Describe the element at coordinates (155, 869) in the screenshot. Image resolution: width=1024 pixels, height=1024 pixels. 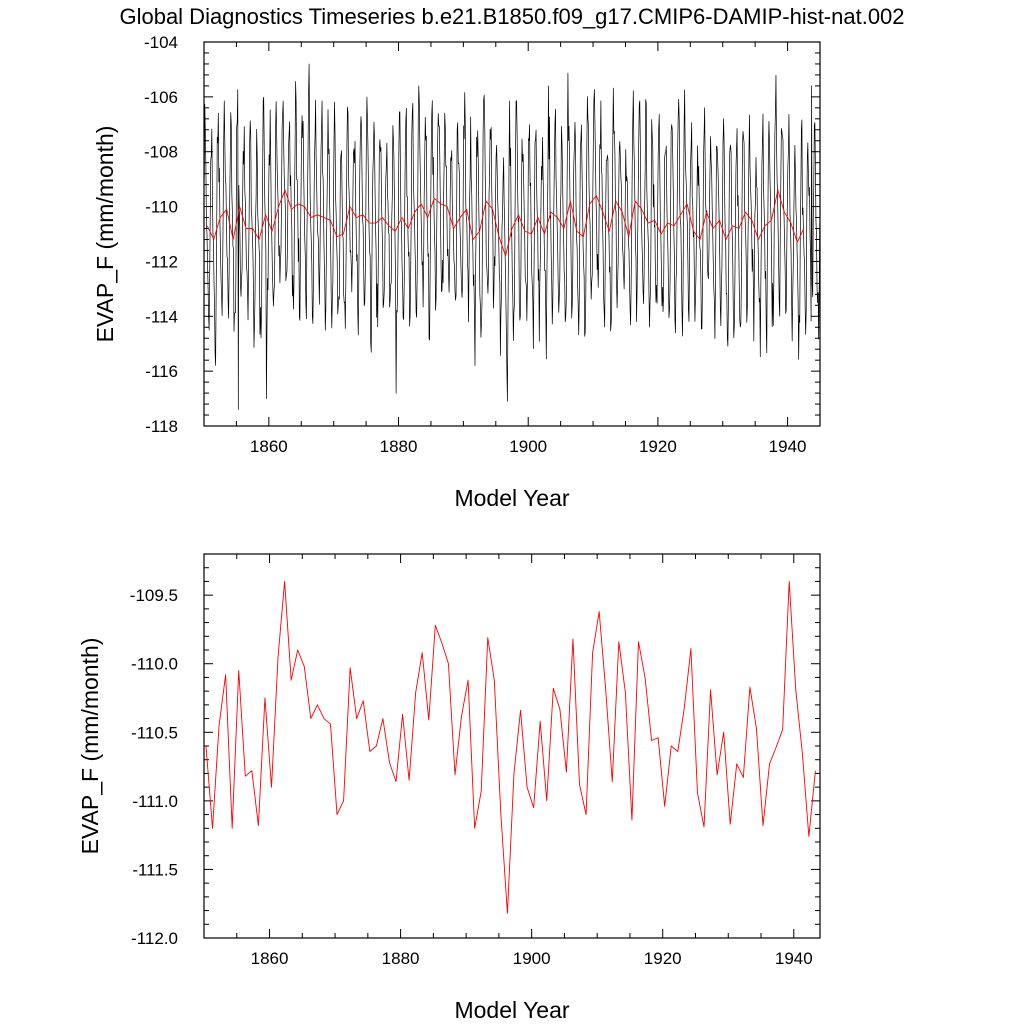
I see `y-tick-label: -111.5` at that location.